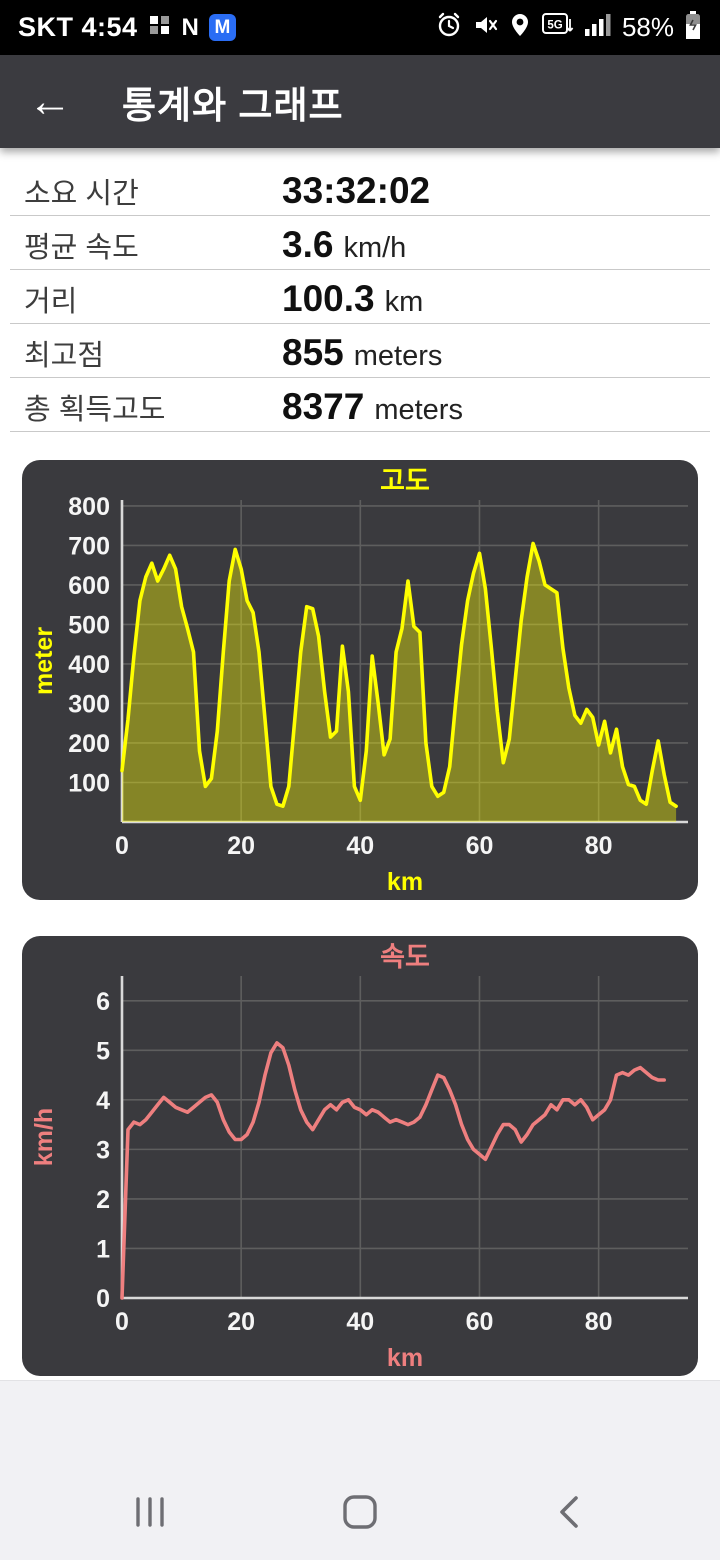  What do you see at coordinates (647, 27) in the screenshot?
I see `battery-percent-label: 58%` at bounding box center [647, 27].